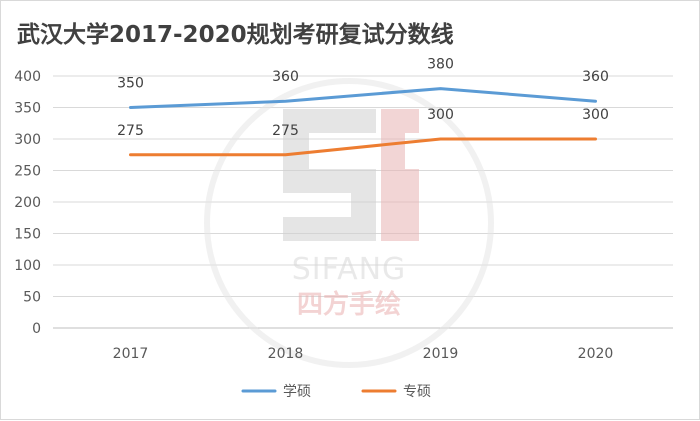 The image size is (700, 421). What do you see at coordinates (440, 65) in the screenshot?
I see `data-label: 380` at bounding box center [440, 65].